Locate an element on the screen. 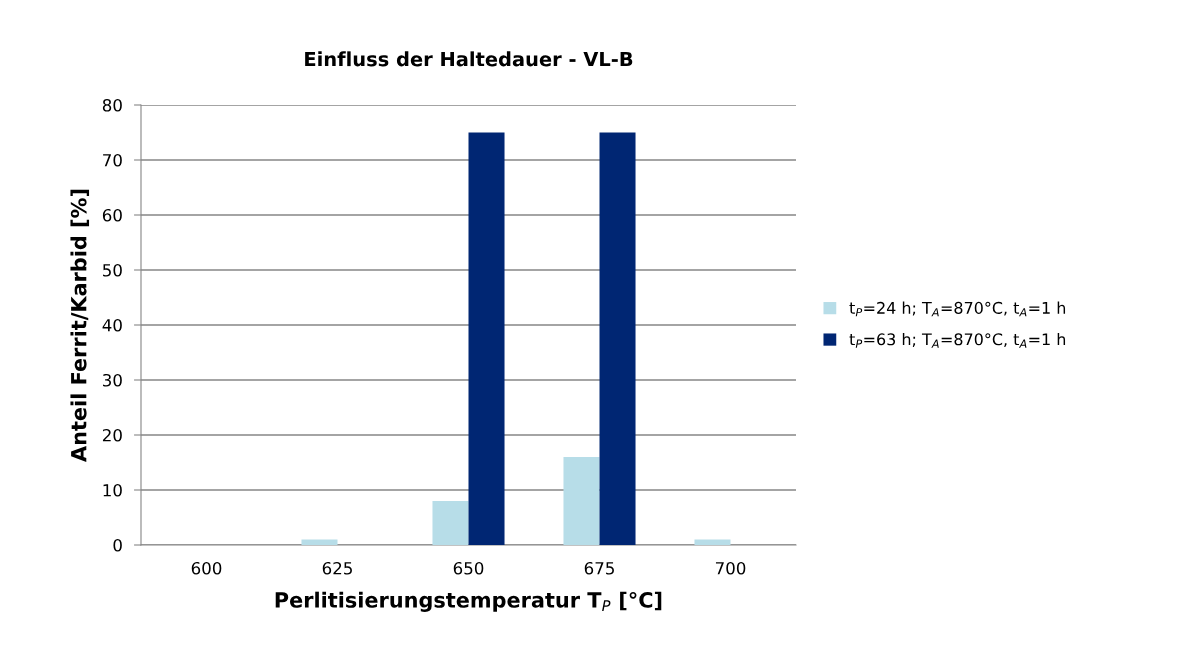  y-axis-title: Anteil Ferrit/Karbid [%] is located at coordinates (80, 325).